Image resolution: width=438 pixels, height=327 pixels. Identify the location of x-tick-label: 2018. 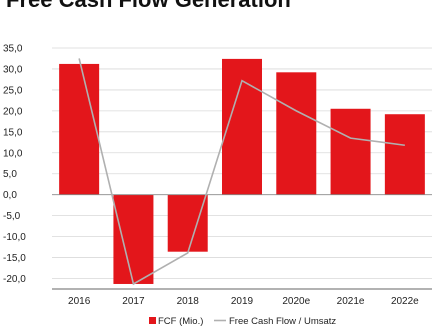
(188, 301).